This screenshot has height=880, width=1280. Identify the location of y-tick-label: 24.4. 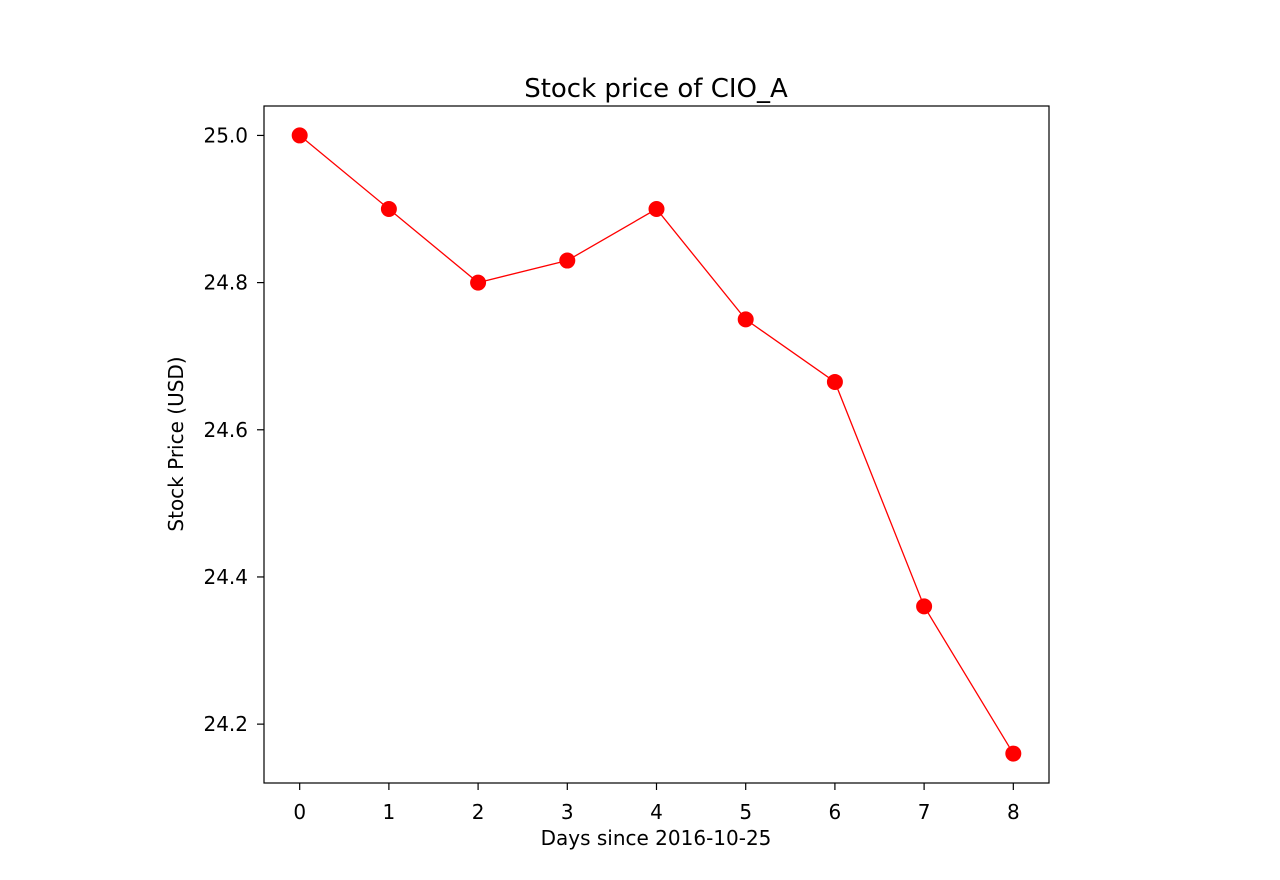
(225, 577).